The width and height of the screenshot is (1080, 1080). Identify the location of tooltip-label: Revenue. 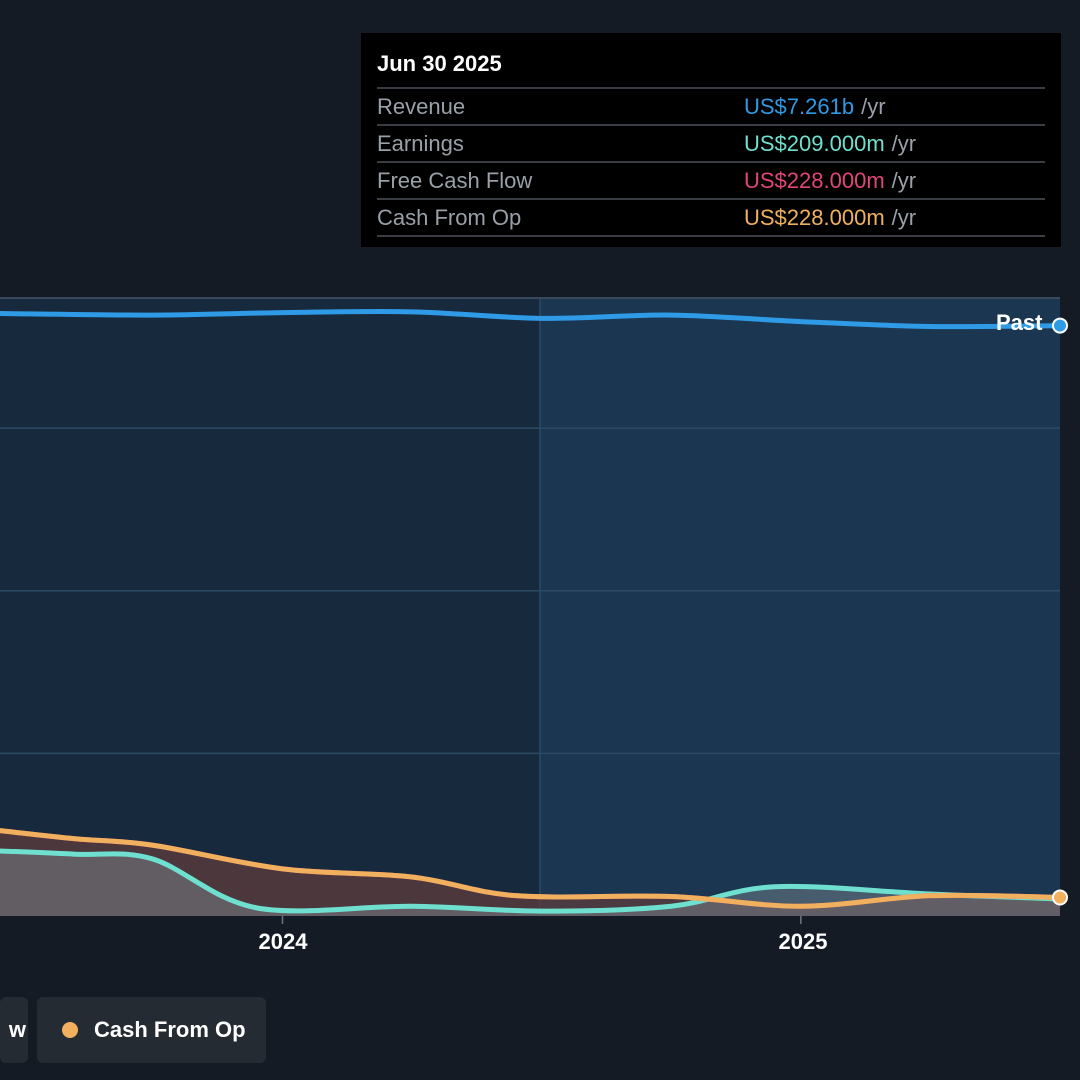
(421, 106).